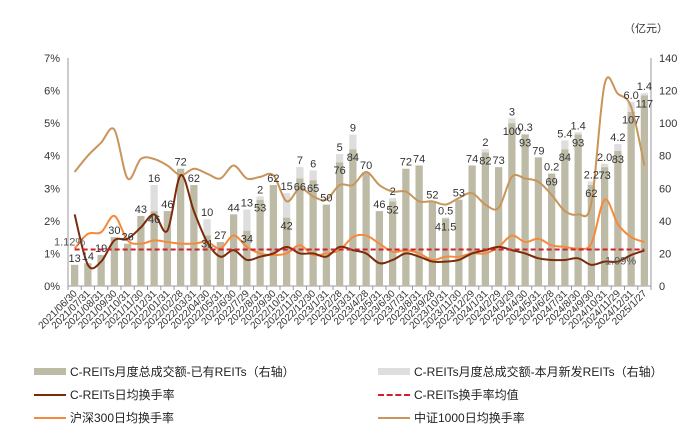  I want to click on bar-new-value-label: 15, so click(287, 187).